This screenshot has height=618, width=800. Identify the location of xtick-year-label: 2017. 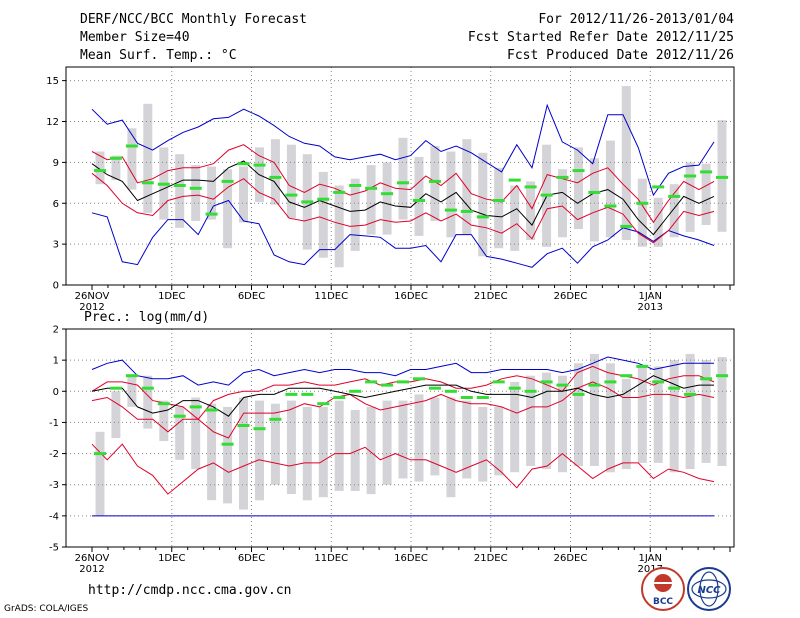
(650, 569).